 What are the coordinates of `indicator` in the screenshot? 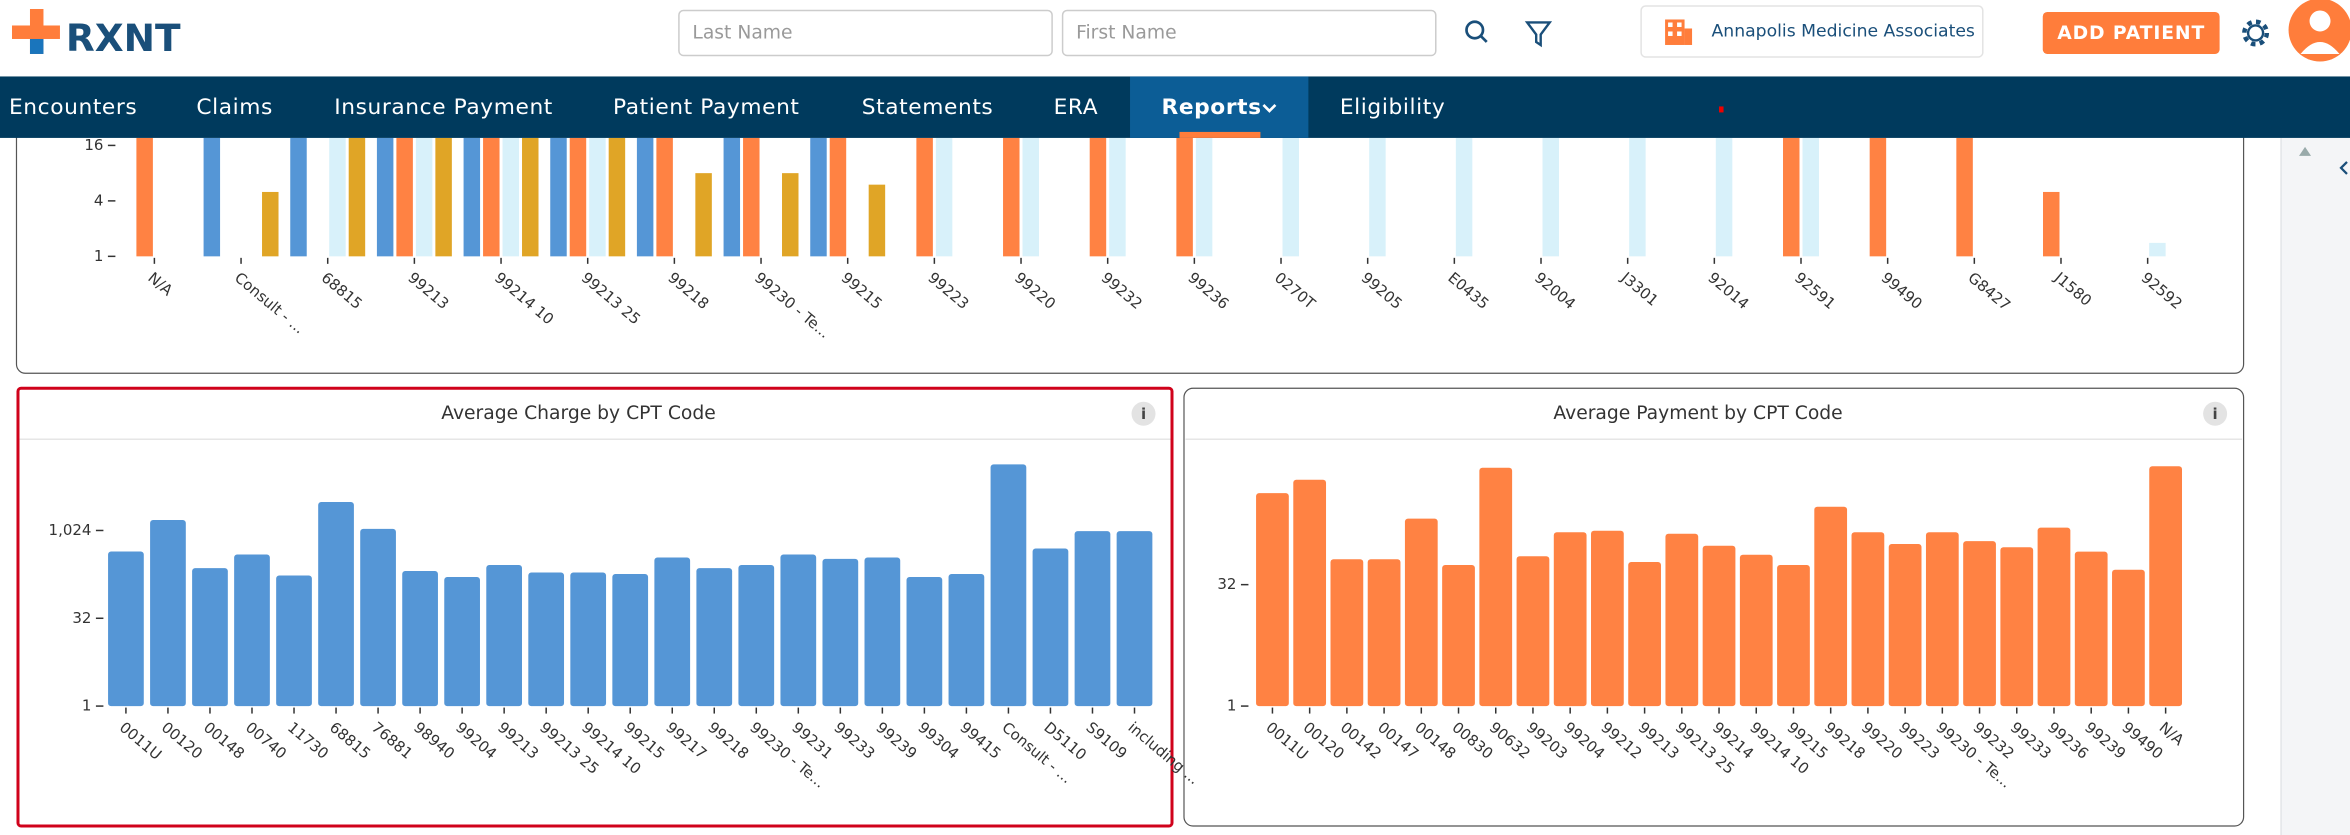 It's located at (1721, 109).